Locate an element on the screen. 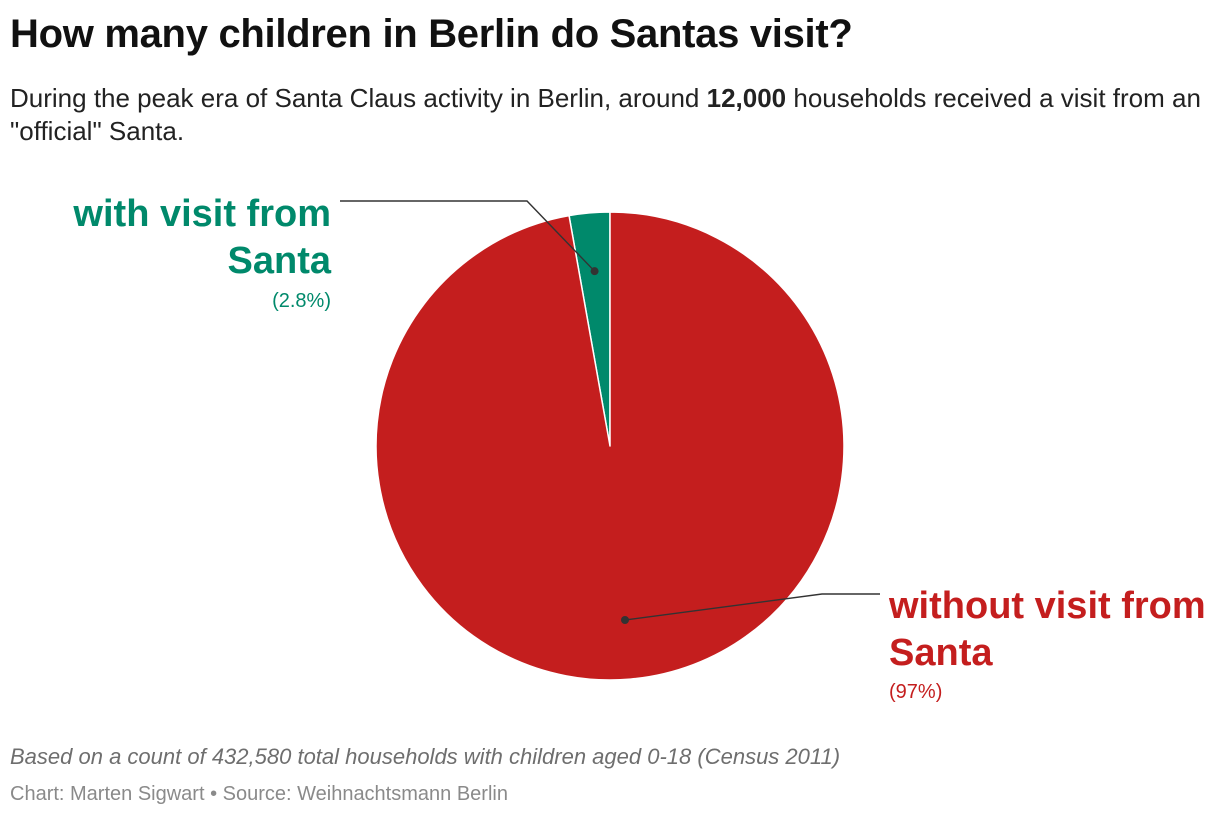 This screenshot has height=818, width=1220. leader-line-without-visit is located at coordinates (752, 607).